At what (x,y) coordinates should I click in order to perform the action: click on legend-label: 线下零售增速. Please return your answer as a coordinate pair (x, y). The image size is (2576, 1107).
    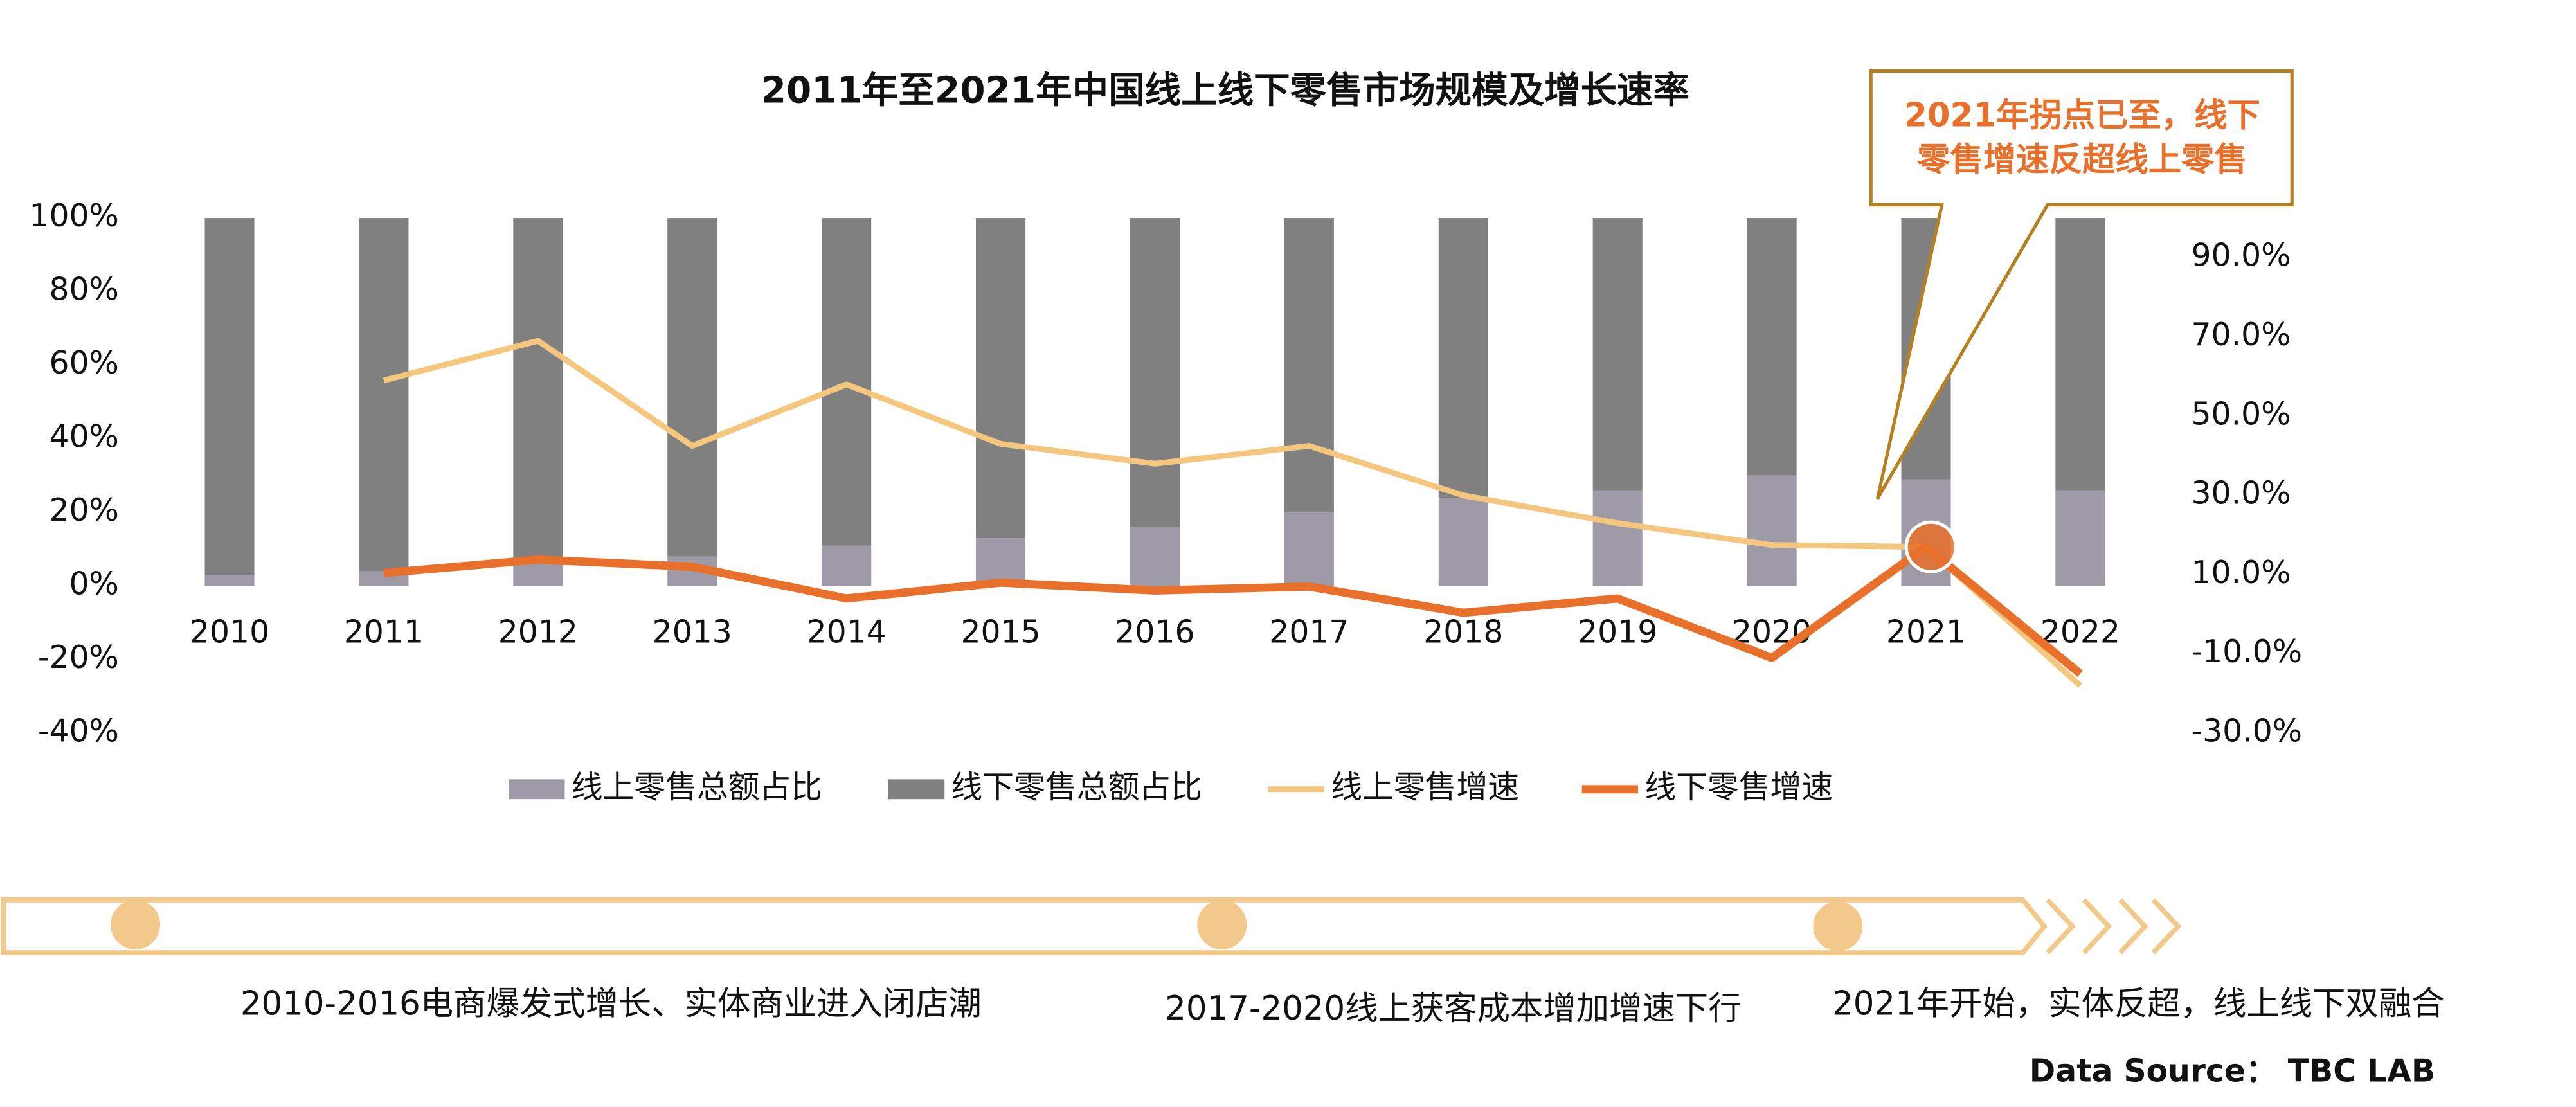
    Looking at the image, I should click on (1738, 788).